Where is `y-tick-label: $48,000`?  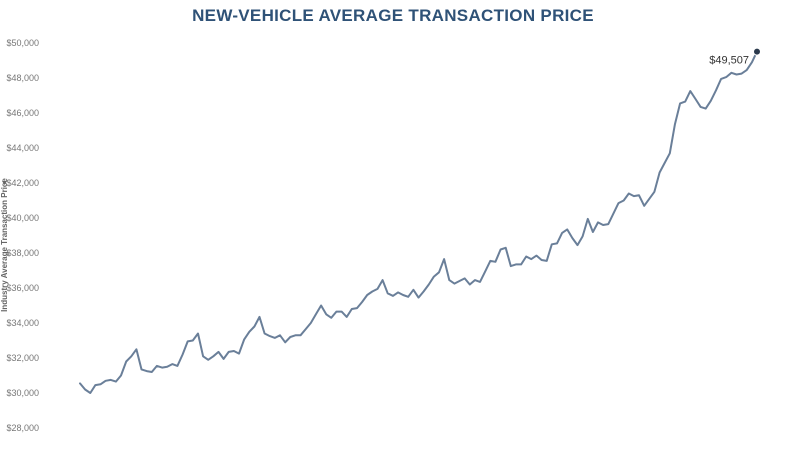 y-tick-label: $48,000 is located at coordinates (22, 78).